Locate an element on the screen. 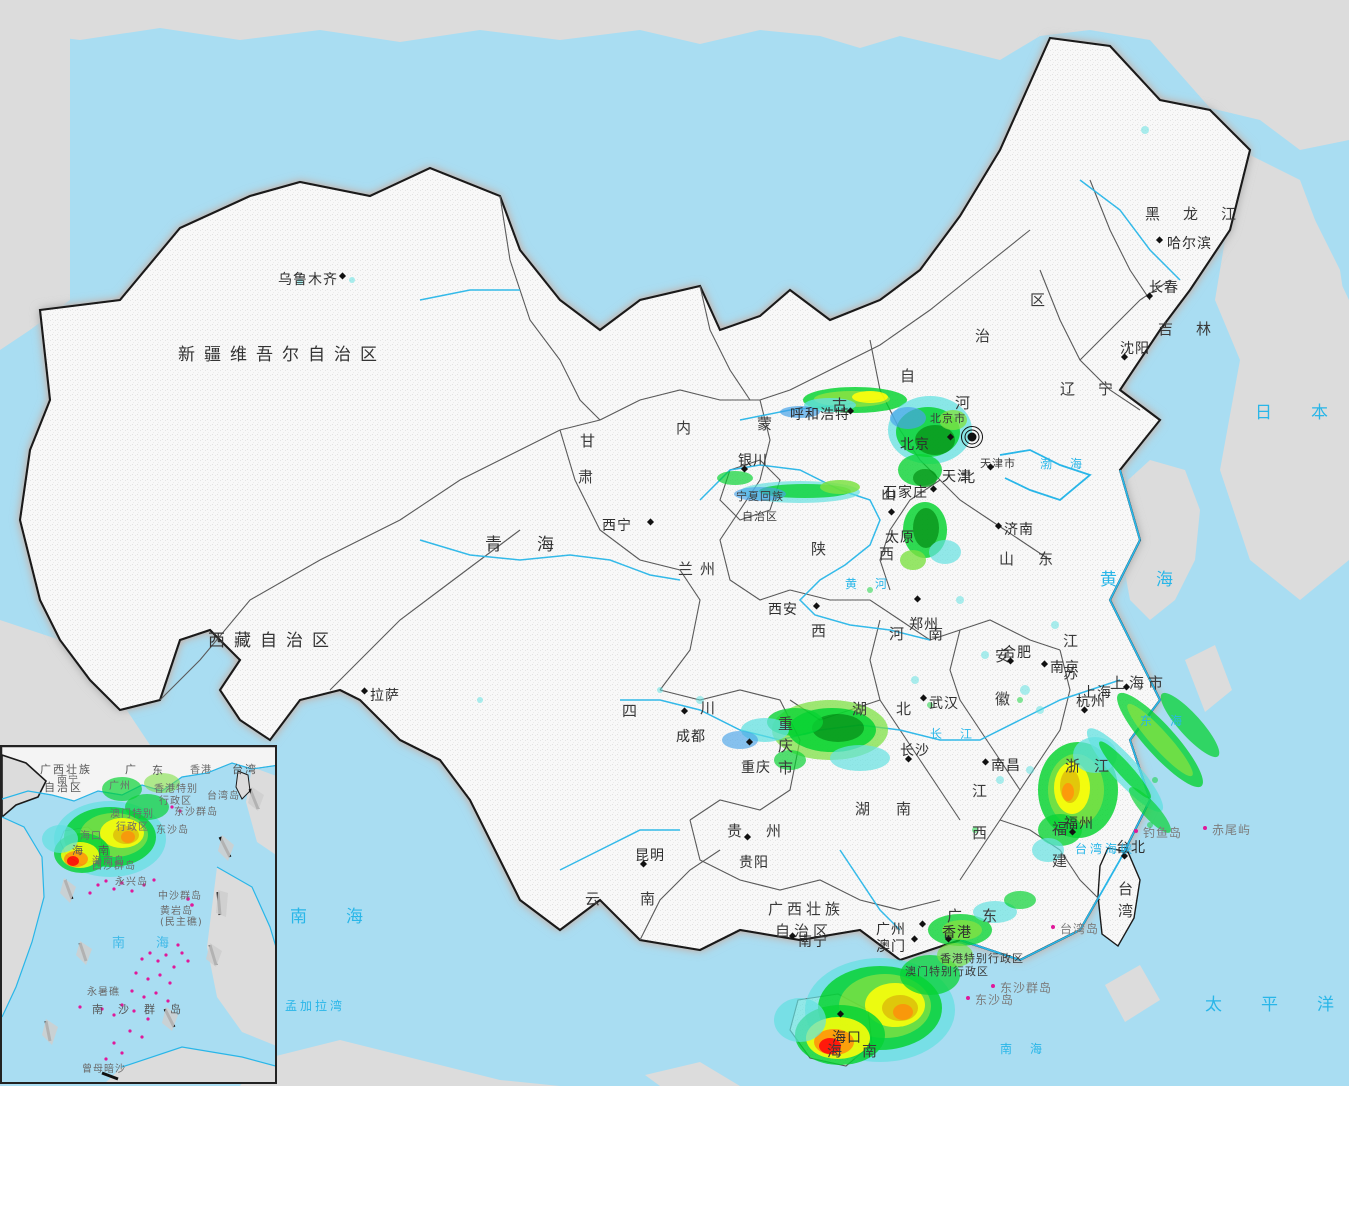  inset-label: 南 沙 群 岛 is located at coordinates (137, 1009).